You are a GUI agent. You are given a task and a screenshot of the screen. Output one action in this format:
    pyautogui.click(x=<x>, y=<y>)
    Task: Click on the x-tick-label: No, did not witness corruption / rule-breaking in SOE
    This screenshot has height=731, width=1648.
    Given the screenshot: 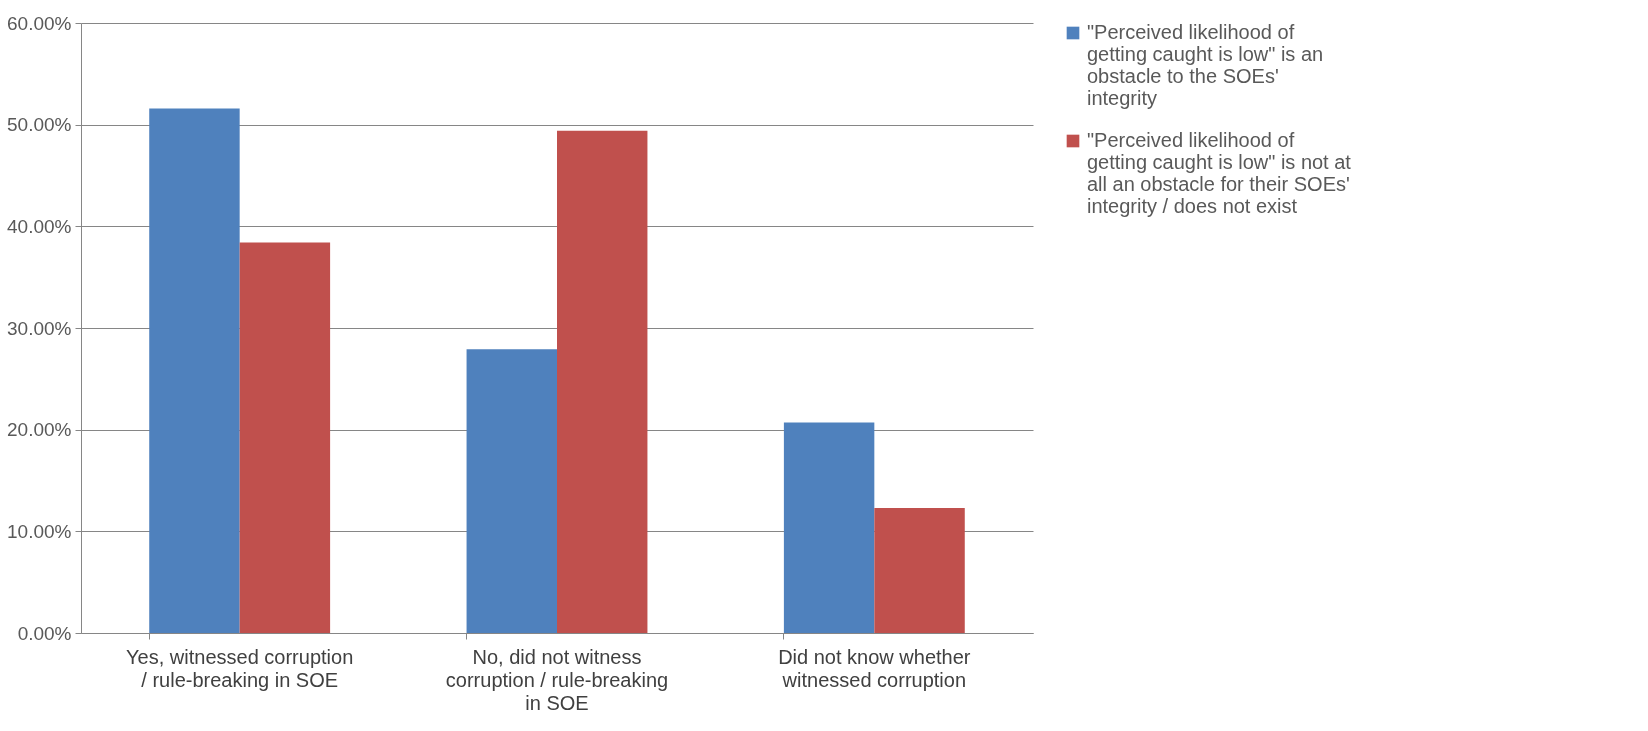 What is the action you would take?
    pyautogui.click(x=557, y=679)
    